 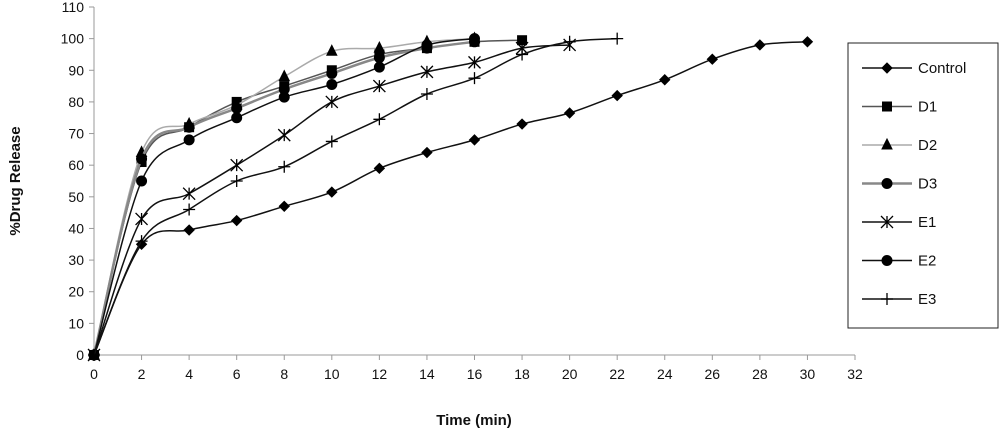 I want to click on y-tick-label: 50, so click(x=76, y=197).